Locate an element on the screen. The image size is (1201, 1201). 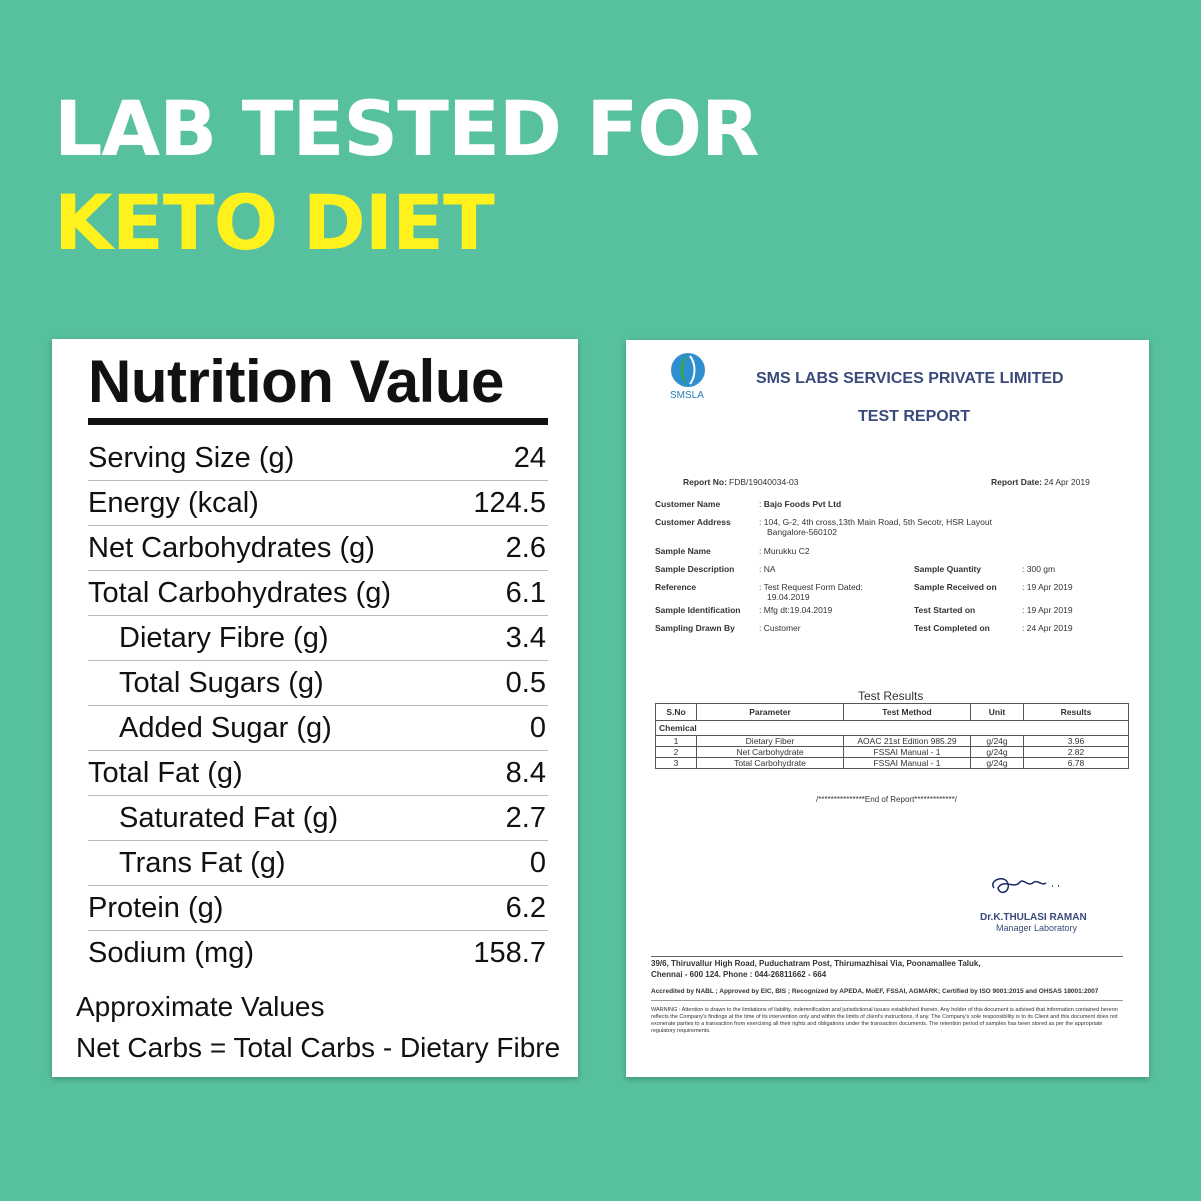
nutrition-label: Net Carbohydrates (g) is located at coordinates (231, 547).